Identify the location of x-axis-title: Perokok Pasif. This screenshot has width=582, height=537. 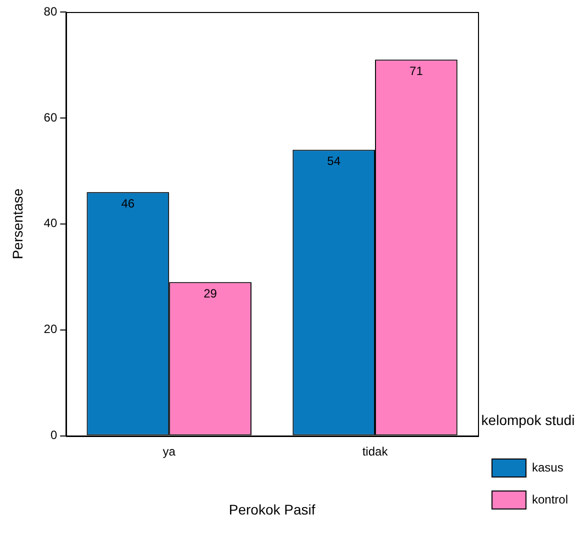
(272, 509).